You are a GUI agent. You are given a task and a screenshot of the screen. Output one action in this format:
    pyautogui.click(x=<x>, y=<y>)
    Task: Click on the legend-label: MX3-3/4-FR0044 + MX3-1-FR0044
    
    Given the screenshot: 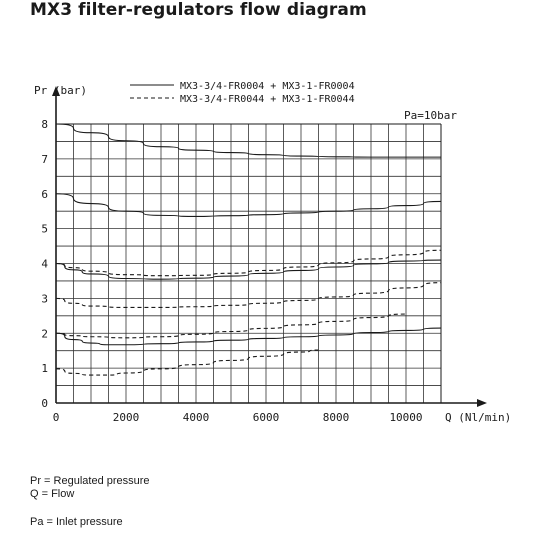 What is the action you would take?
    pyautogui.click(x=267, y=99)
    